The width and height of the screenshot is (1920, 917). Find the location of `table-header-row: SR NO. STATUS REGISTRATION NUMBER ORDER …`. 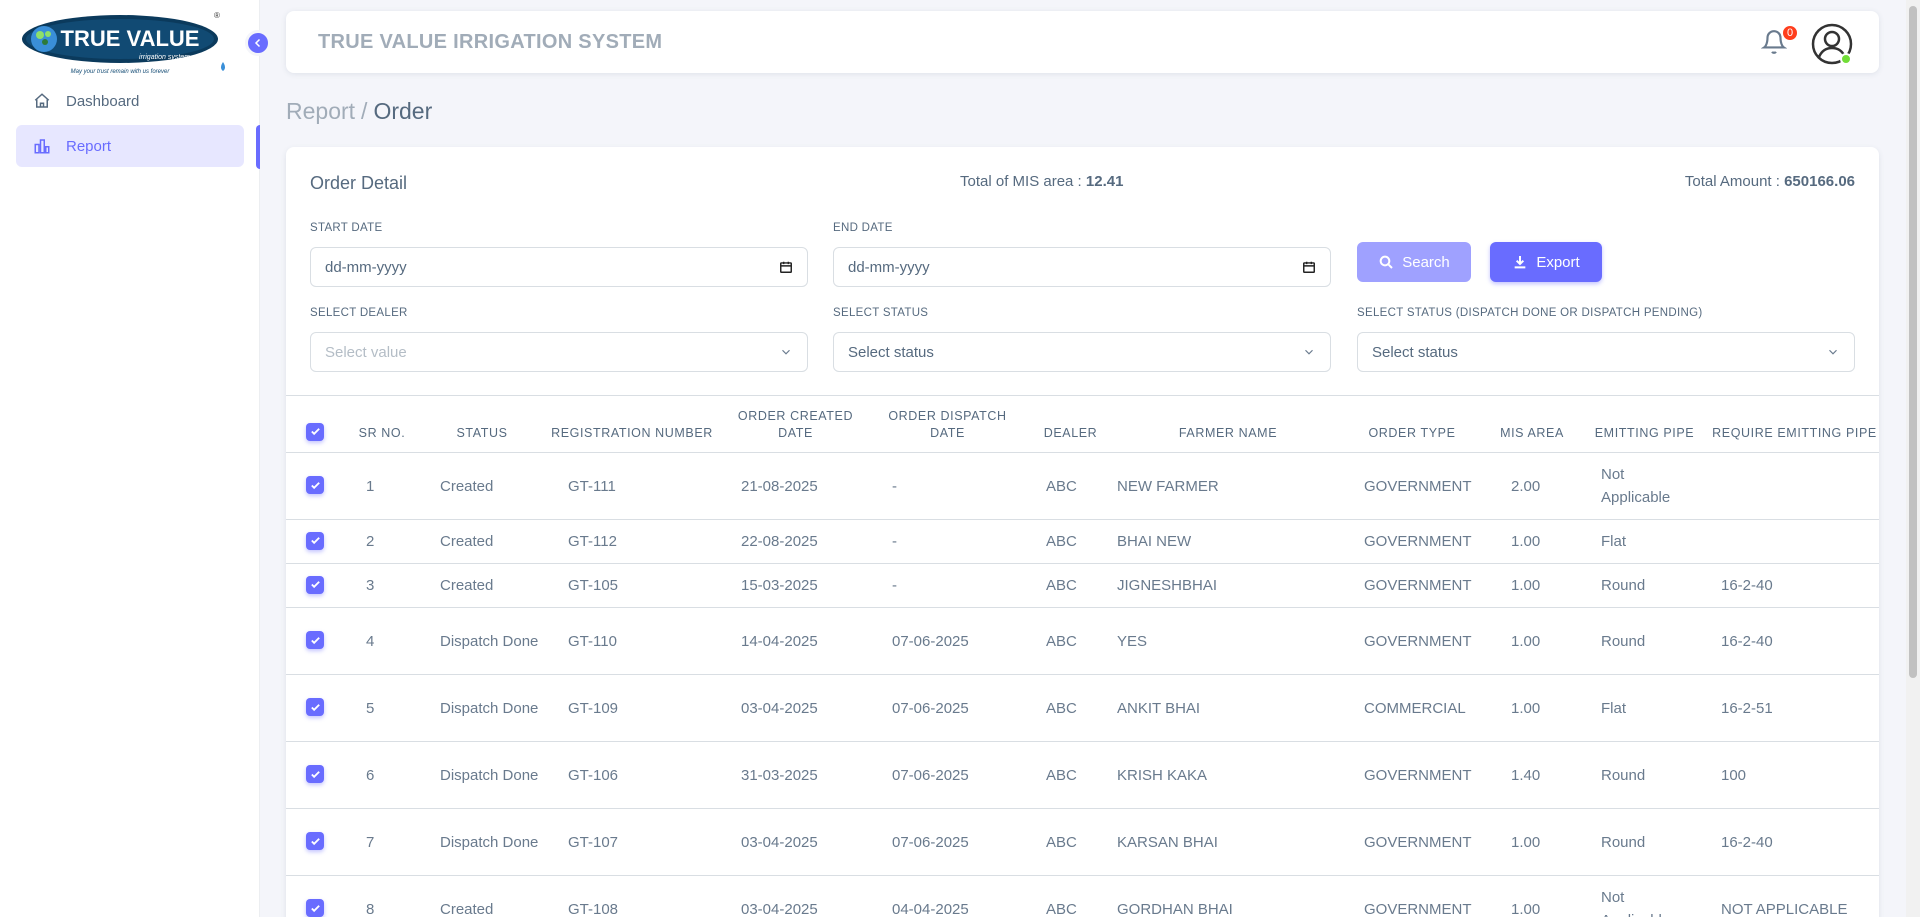

table-header-row: SR NO. STATUS REGISTRATION NUMBER ORDER … is located at coordinates (1082, 424).